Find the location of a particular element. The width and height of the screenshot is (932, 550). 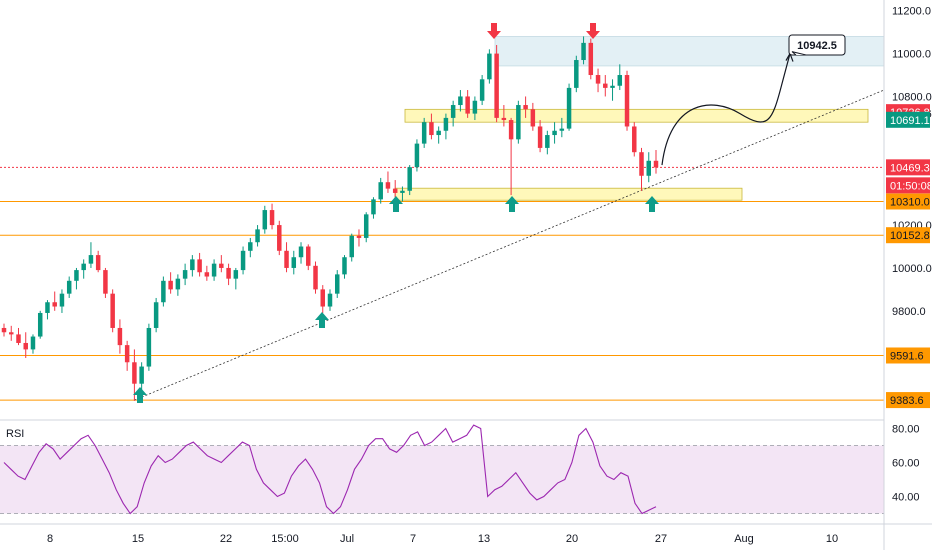

target-callout-pointer is located at coordinates (799, 53).